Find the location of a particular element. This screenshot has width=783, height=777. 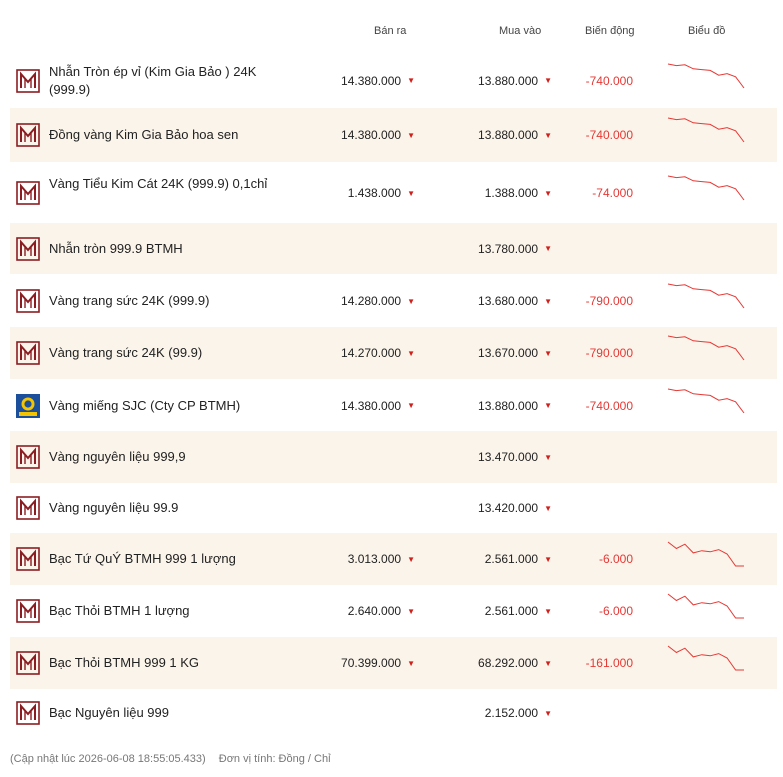

header-ban-ra: Bán ra is located at coordinates (390, 31).